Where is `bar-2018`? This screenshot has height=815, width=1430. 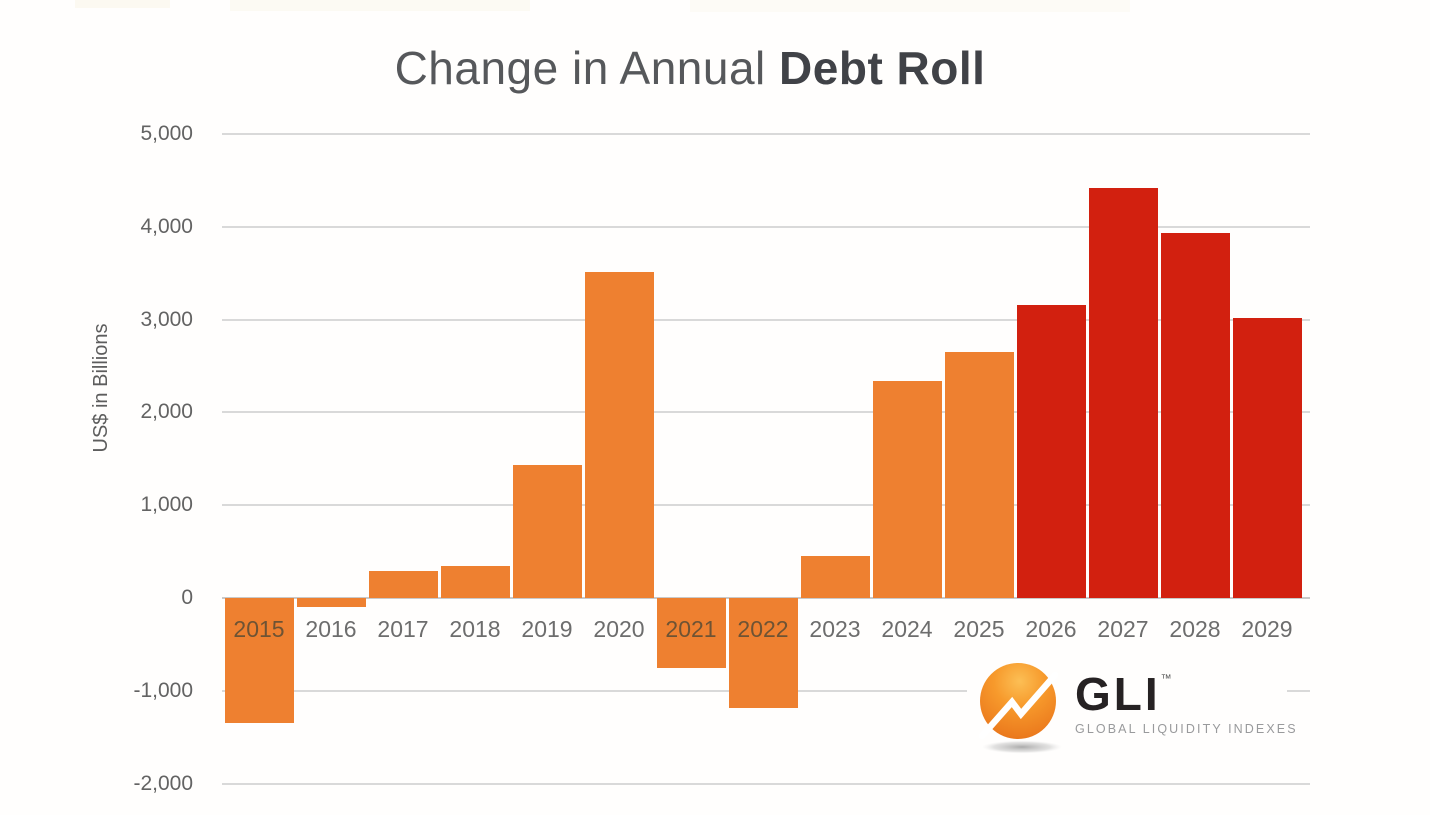
bar-2018 is located at coordinates (475, 582).